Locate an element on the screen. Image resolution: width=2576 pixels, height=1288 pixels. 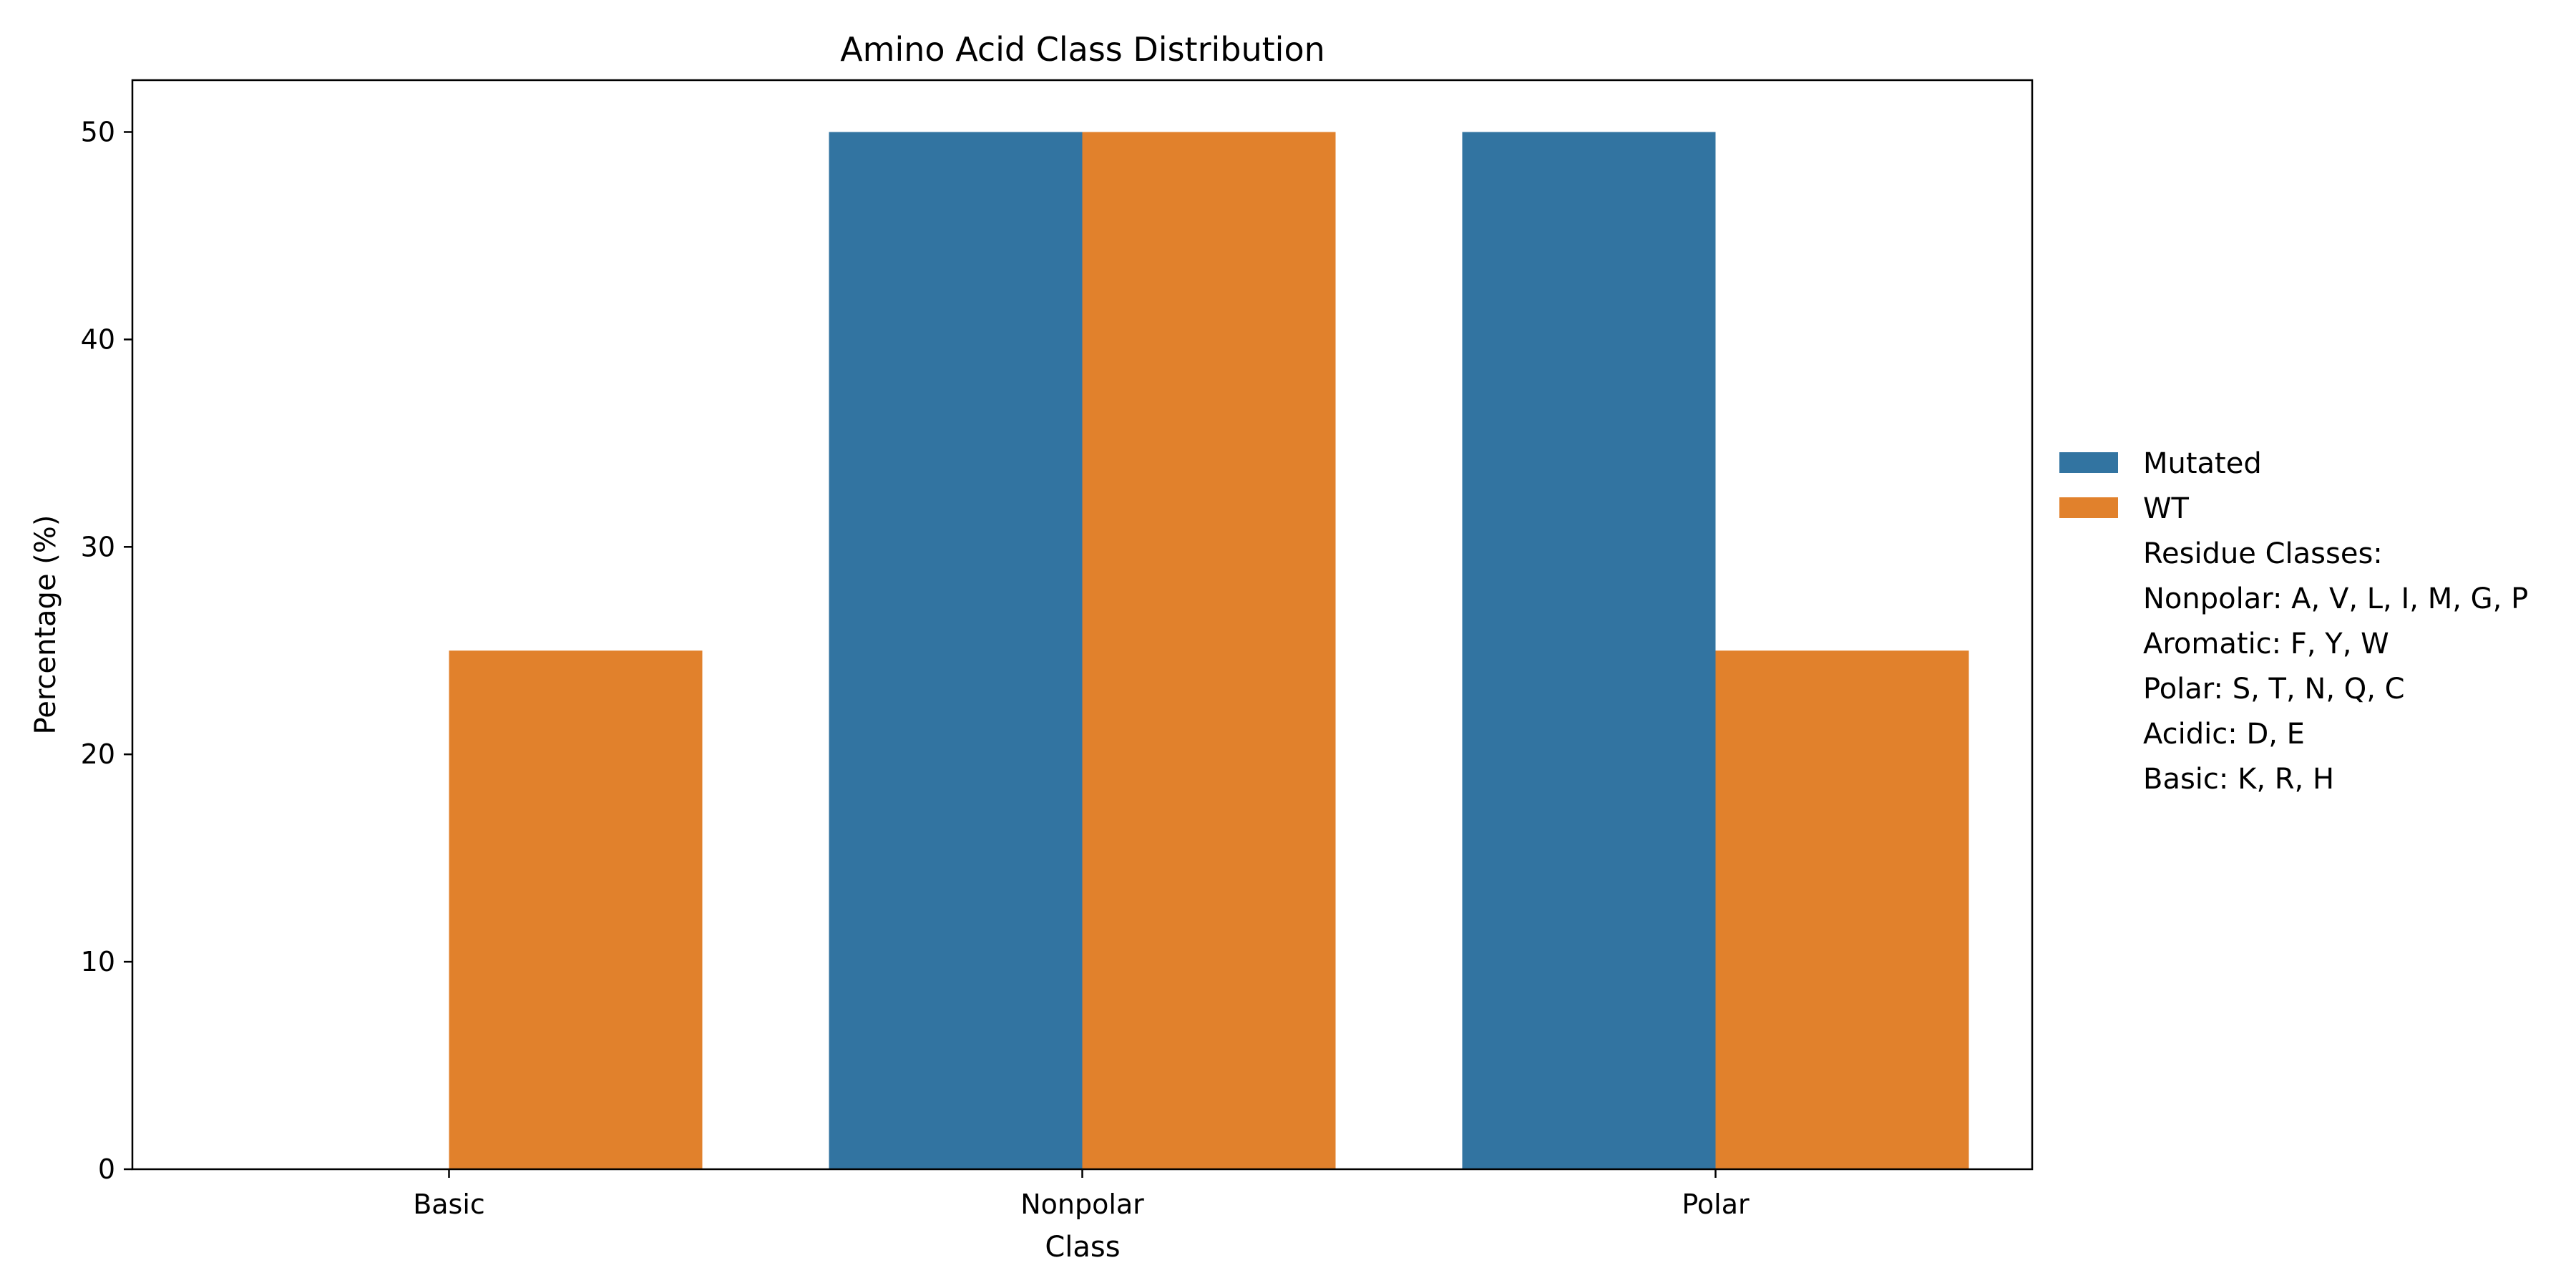
x-tick-label: Nonpolar is located at coordinates (1082, 1204).